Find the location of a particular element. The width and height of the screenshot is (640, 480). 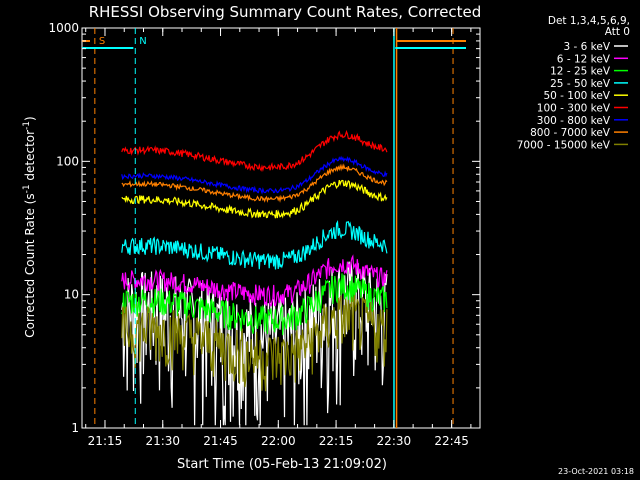

x-tick-label: 22:45 is located at coordinates (451, 441).